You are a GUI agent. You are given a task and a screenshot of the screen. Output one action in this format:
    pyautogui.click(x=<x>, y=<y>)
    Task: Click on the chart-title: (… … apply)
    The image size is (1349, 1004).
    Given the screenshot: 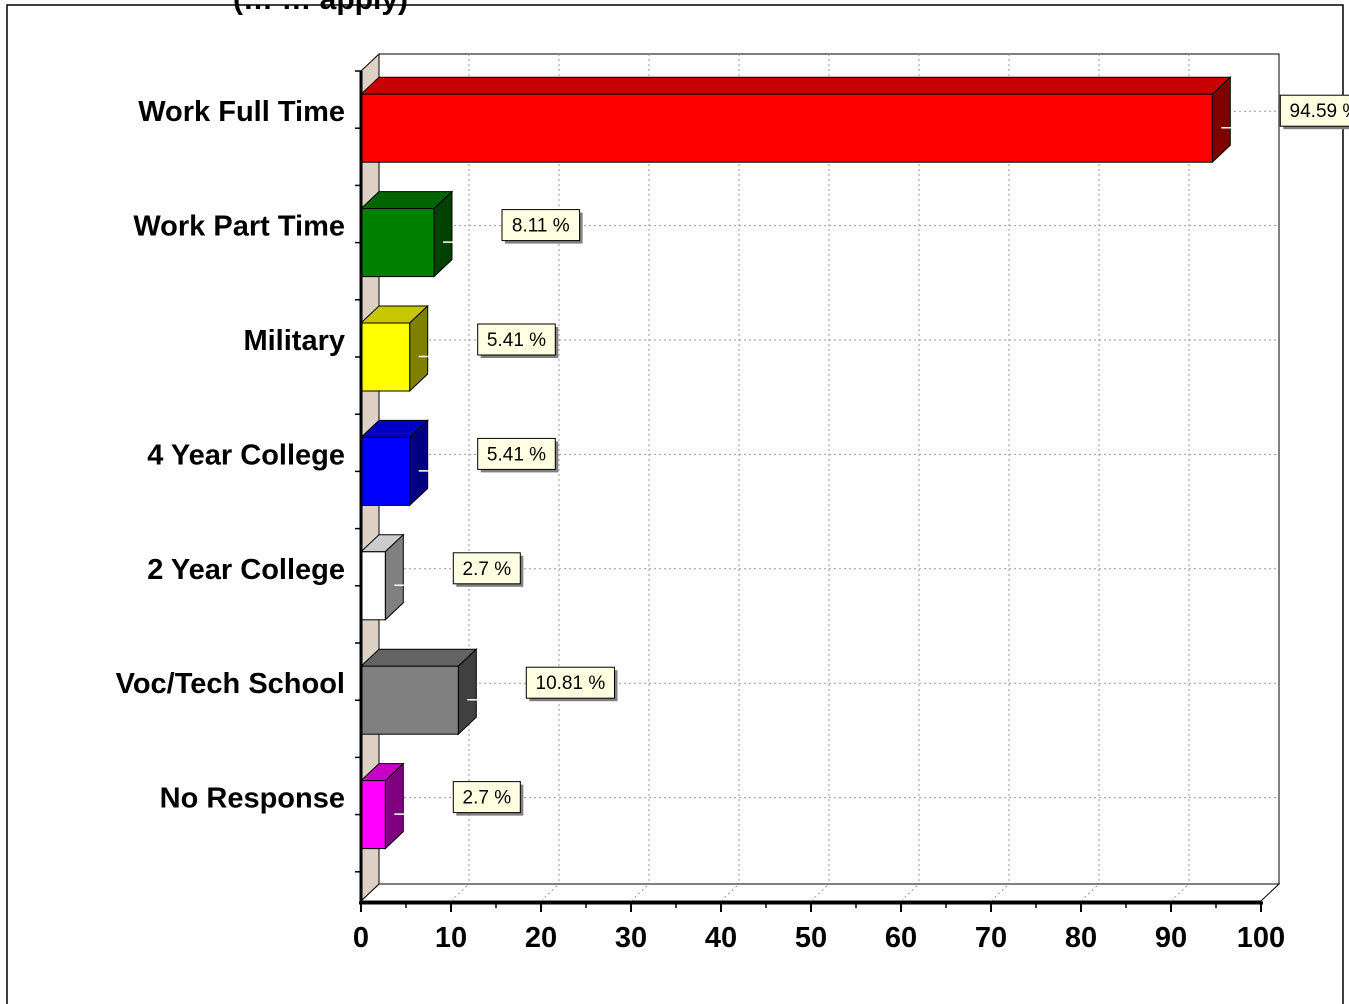 What is the action you would take?
    pyautogui.click(x=320, y=8)
    